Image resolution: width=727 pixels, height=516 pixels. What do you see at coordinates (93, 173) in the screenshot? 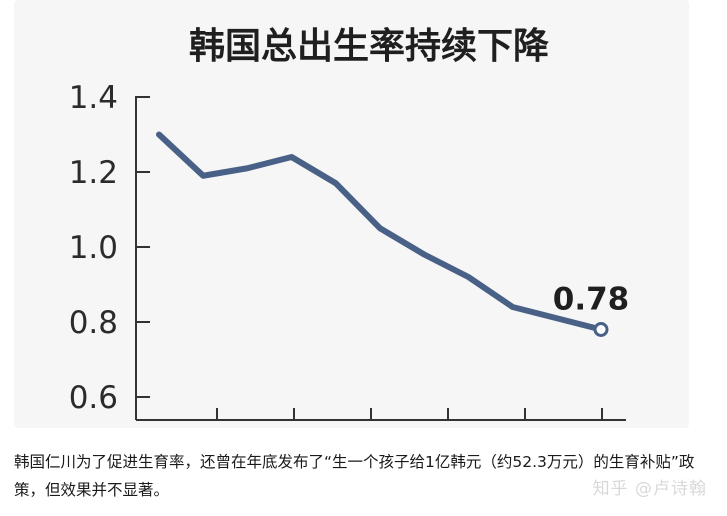
I see `y-tick-label: 1.2` at bounding box center [93, 173].